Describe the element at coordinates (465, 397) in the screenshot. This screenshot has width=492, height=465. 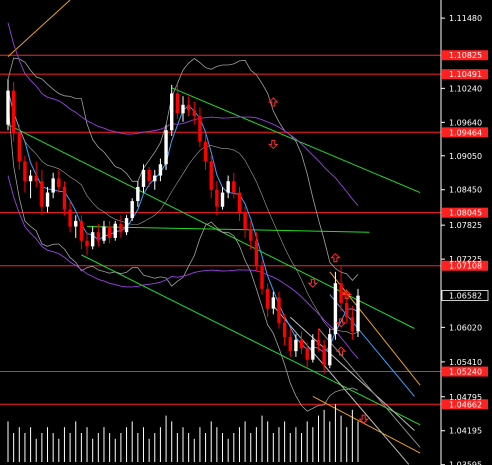
I see `y-tick-label: 1.04795` at that location.